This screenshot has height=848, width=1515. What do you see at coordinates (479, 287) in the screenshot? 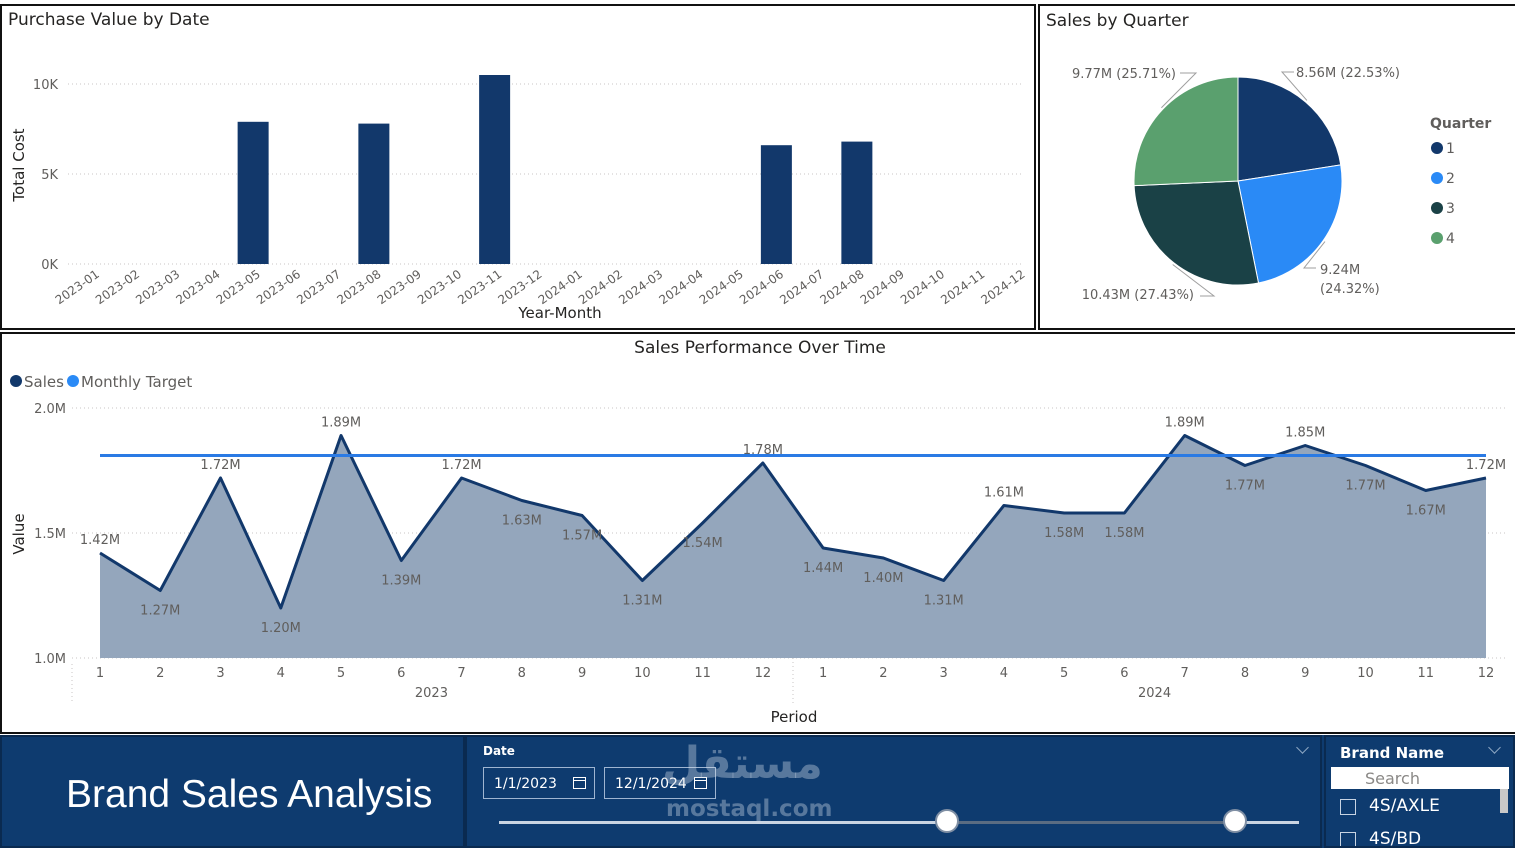
I see `x-tick-label: 2023-11` at bounding box center [479, 287].